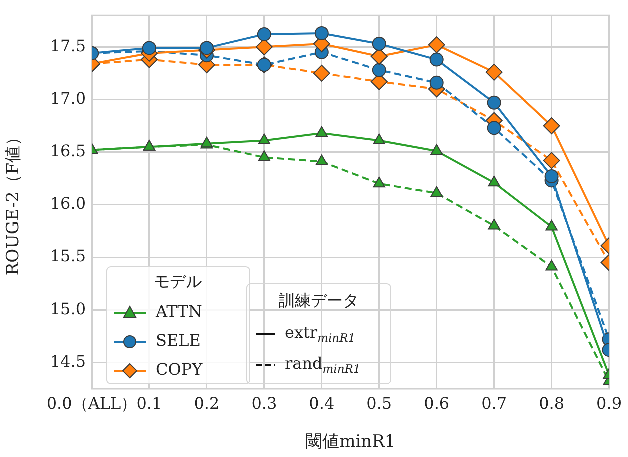  I want to click on x-tick-label: 0.1, so click(149, 403).